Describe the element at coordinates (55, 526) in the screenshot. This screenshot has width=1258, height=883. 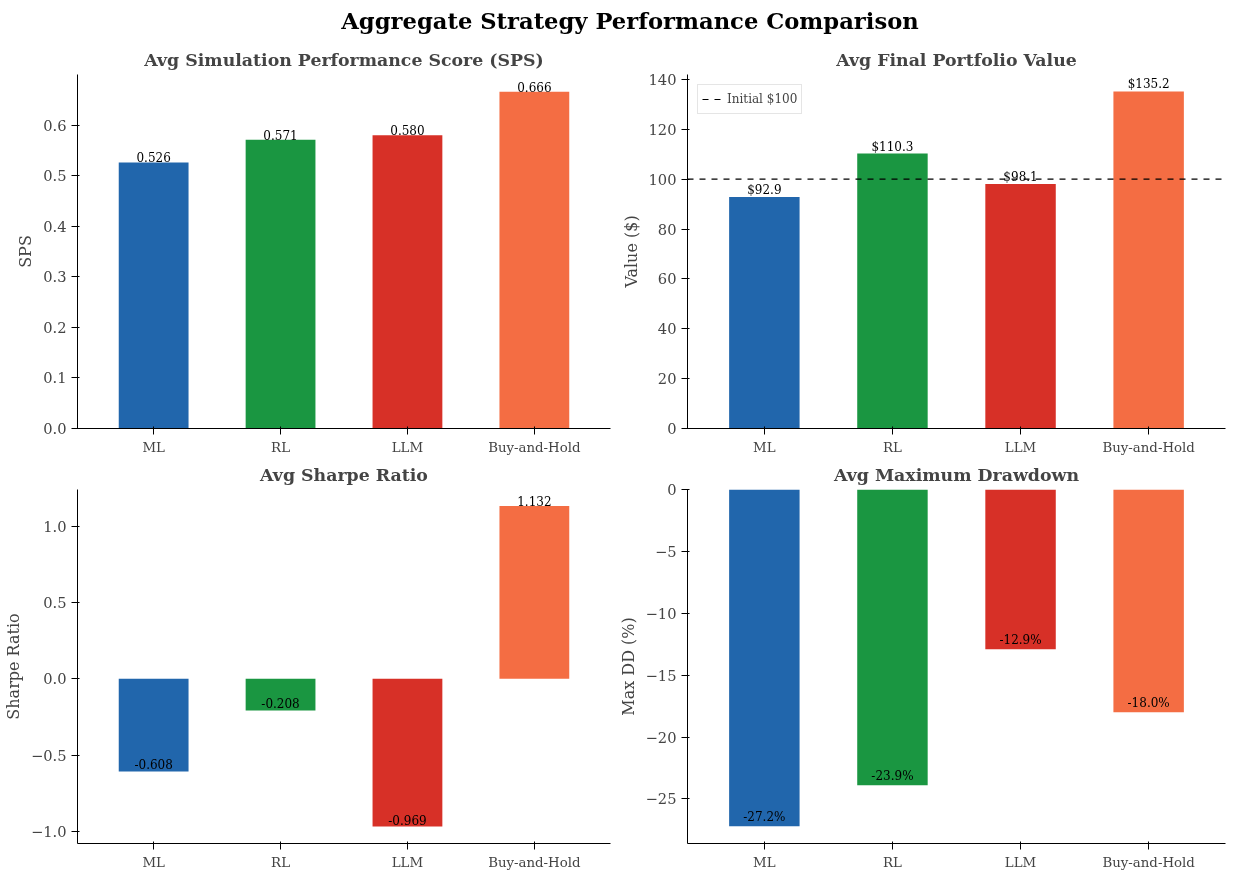
I see `y-tick-label: 1.0` at that location.